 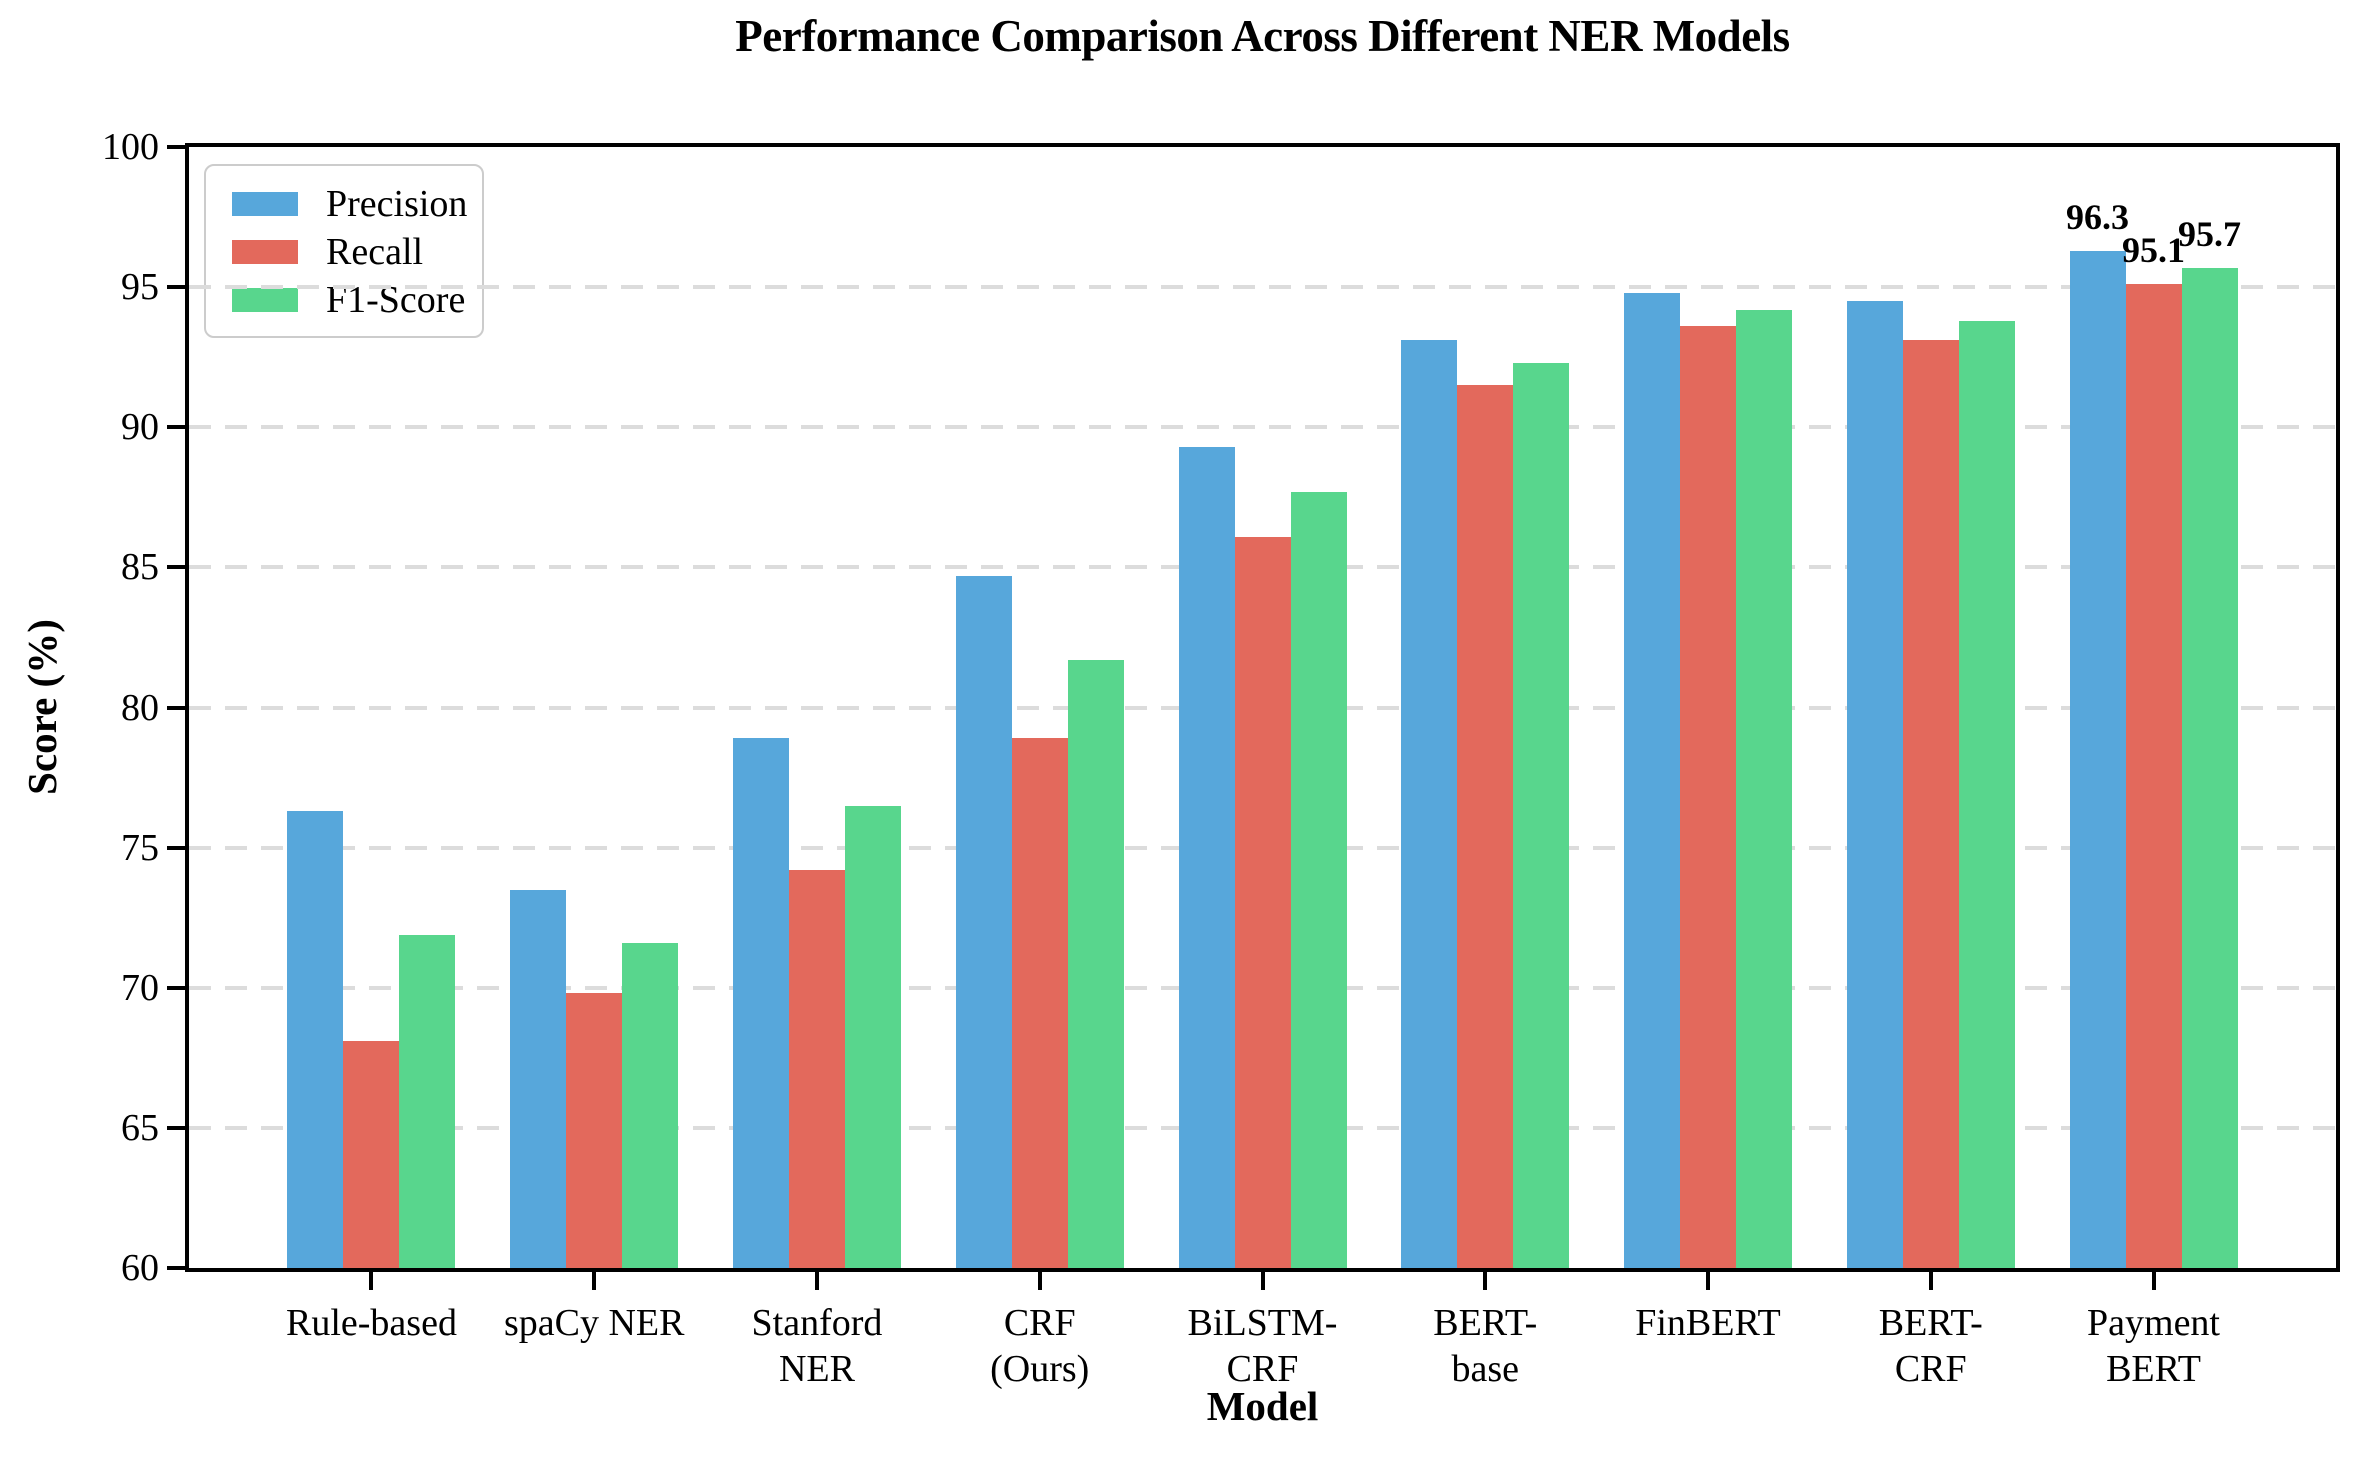 I want to click on y-axis-label: Score (%), so click(x=42, y=707).